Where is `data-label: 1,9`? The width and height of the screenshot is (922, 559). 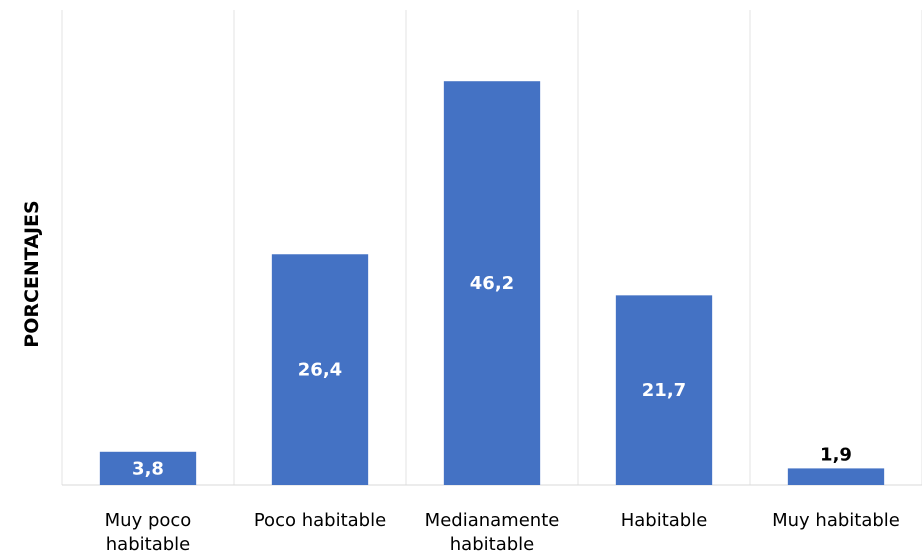
data-label: 1,9 is located at coordinates (836, 454).